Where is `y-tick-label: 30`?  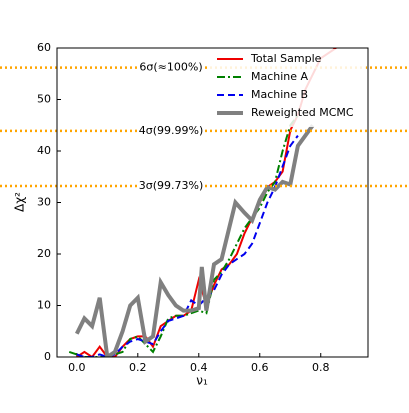 y-tick-label: 30 is located at coordinates (44, 202).